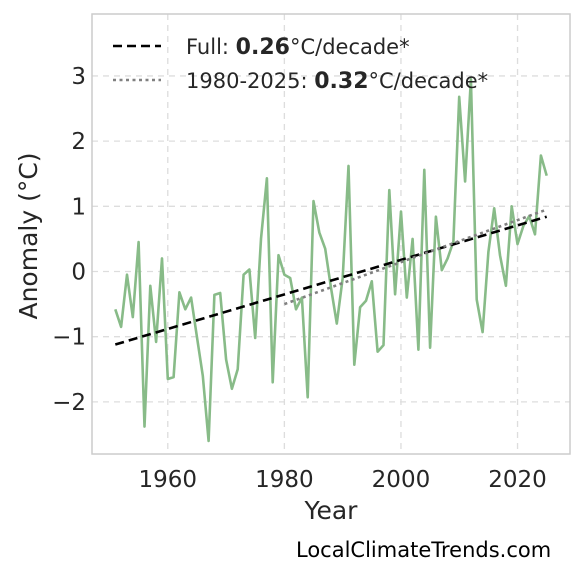 This screenshot has width=585, height=580. What do you see at coordinates (69, 403) in the screenshot?
I see `y-tick-label: −2` at bounding box center [69, 403].